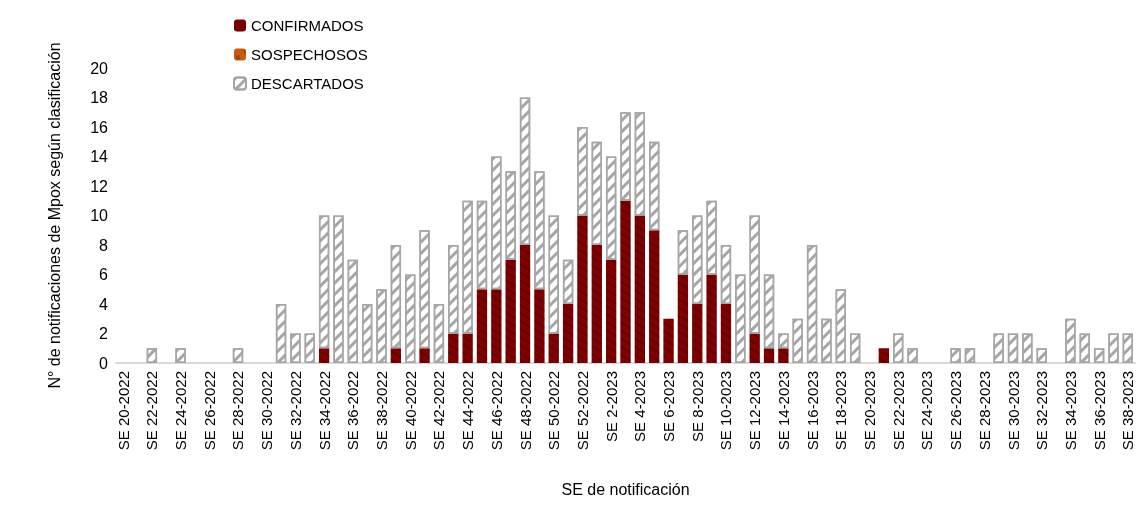  I want to click on y-tick-label: 10, so click(99, 215).